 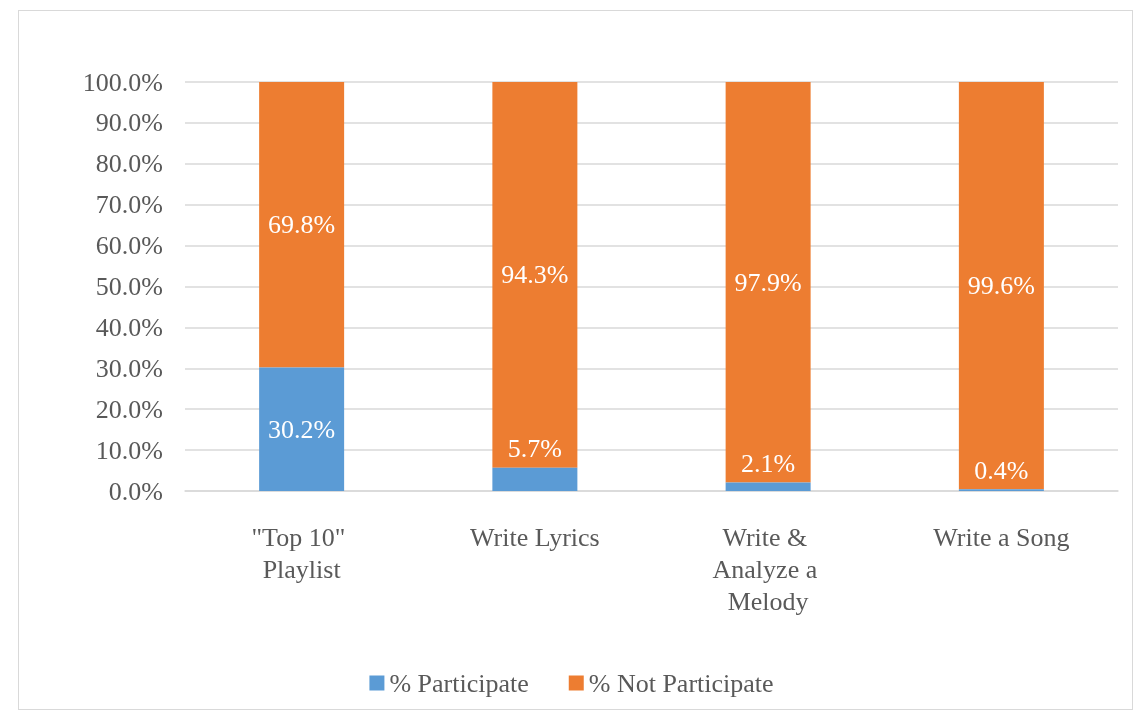 What do you see at coordinates (459, 683) in the screenshot?
I see `legend-label: % Participate` at bounding box center [459, 683].